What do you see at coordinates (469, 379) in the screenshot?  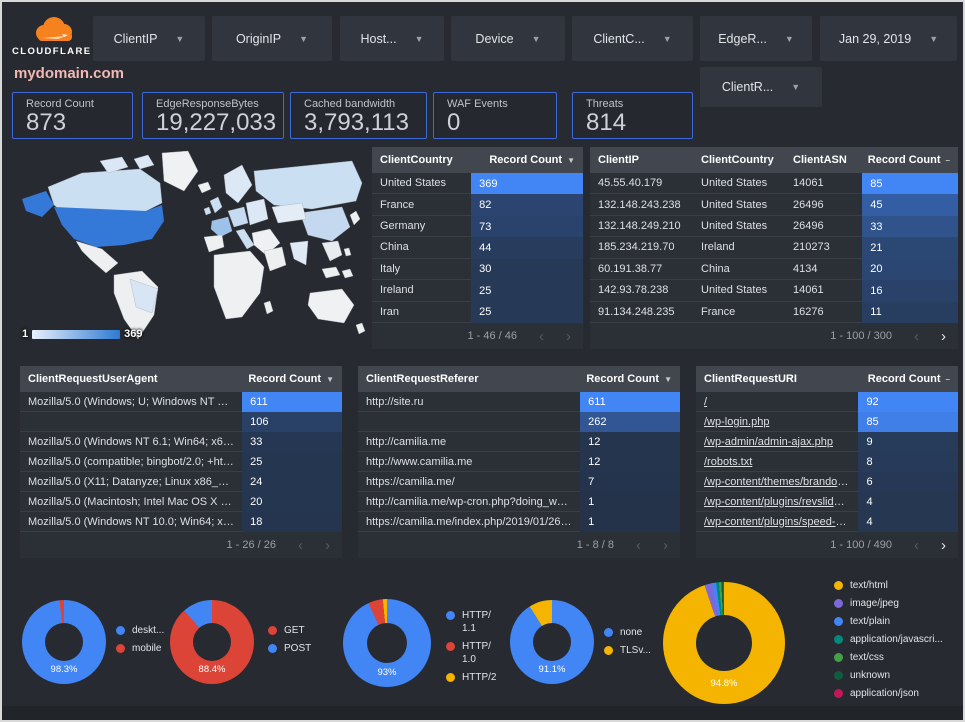 I see `column-header-clientrequestreferer: ClientRequestReferer` at bounding box center [469, 379].